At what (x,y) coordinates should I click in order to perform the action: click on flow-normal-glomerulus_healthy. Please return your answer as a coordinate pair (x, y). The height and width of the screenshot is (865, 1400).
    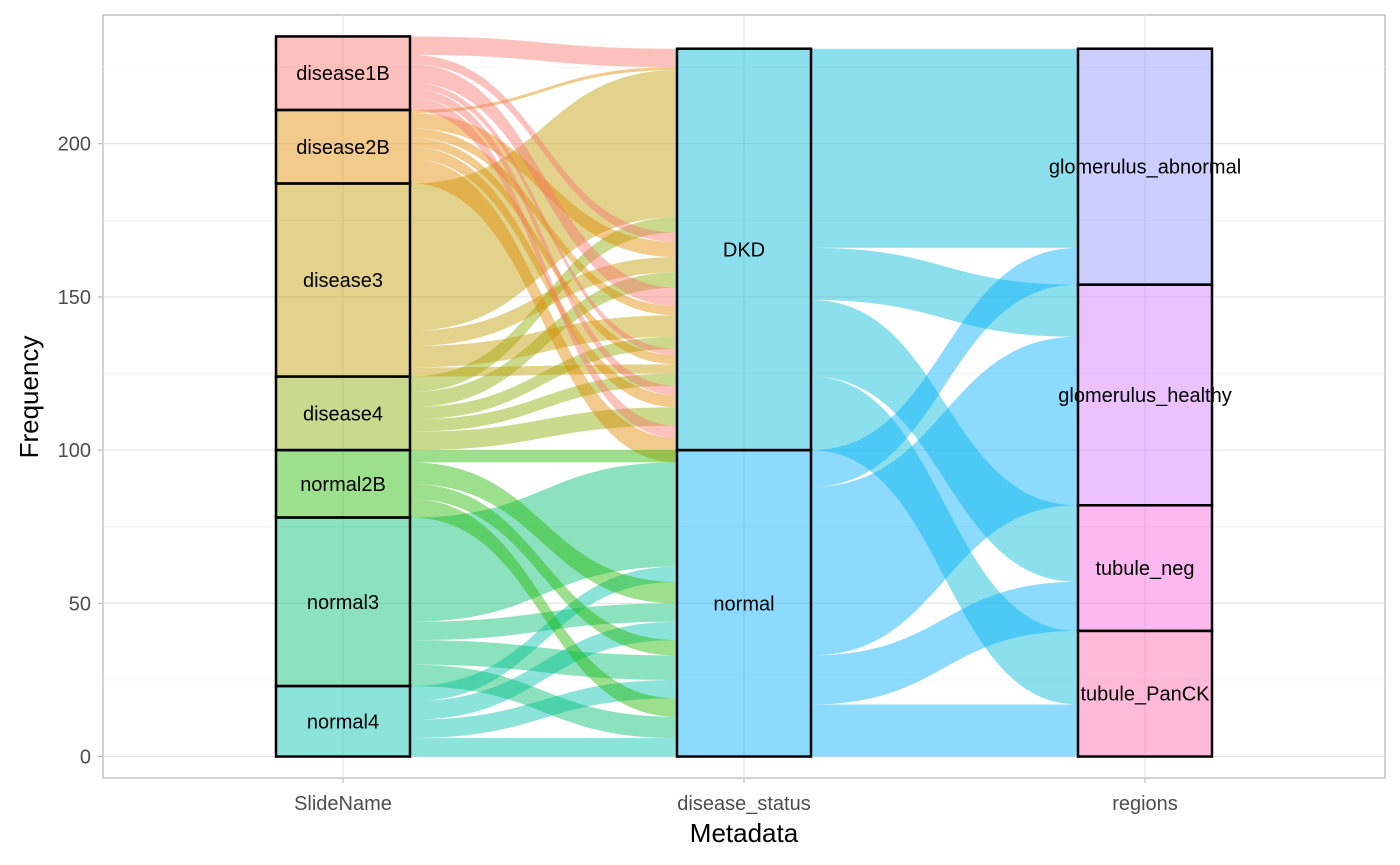
    Looking at the image, I should click on (944, 496).